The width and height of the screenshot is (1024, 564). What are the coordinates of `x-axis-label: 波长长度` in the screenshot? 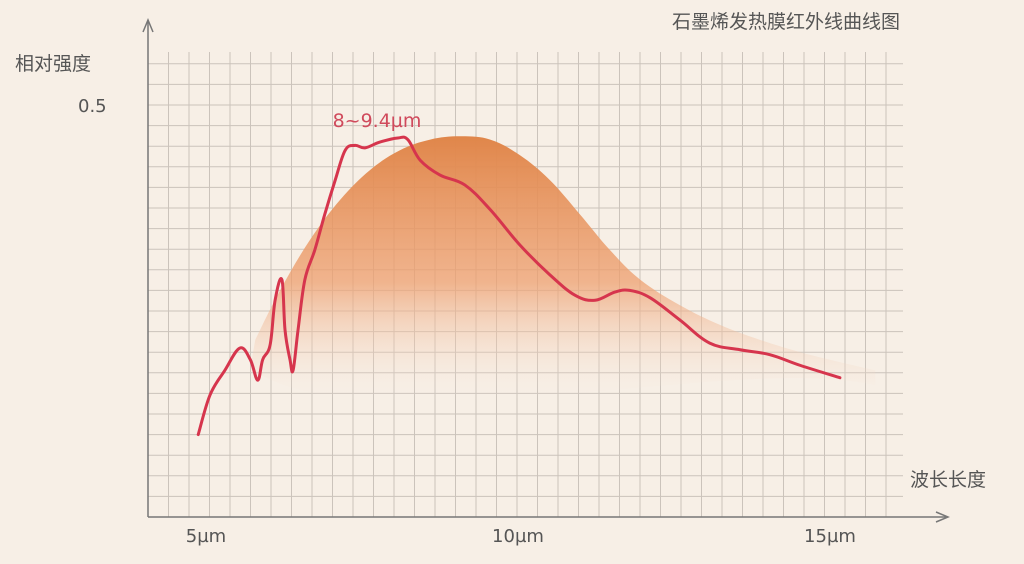 It's located at (948, 480).